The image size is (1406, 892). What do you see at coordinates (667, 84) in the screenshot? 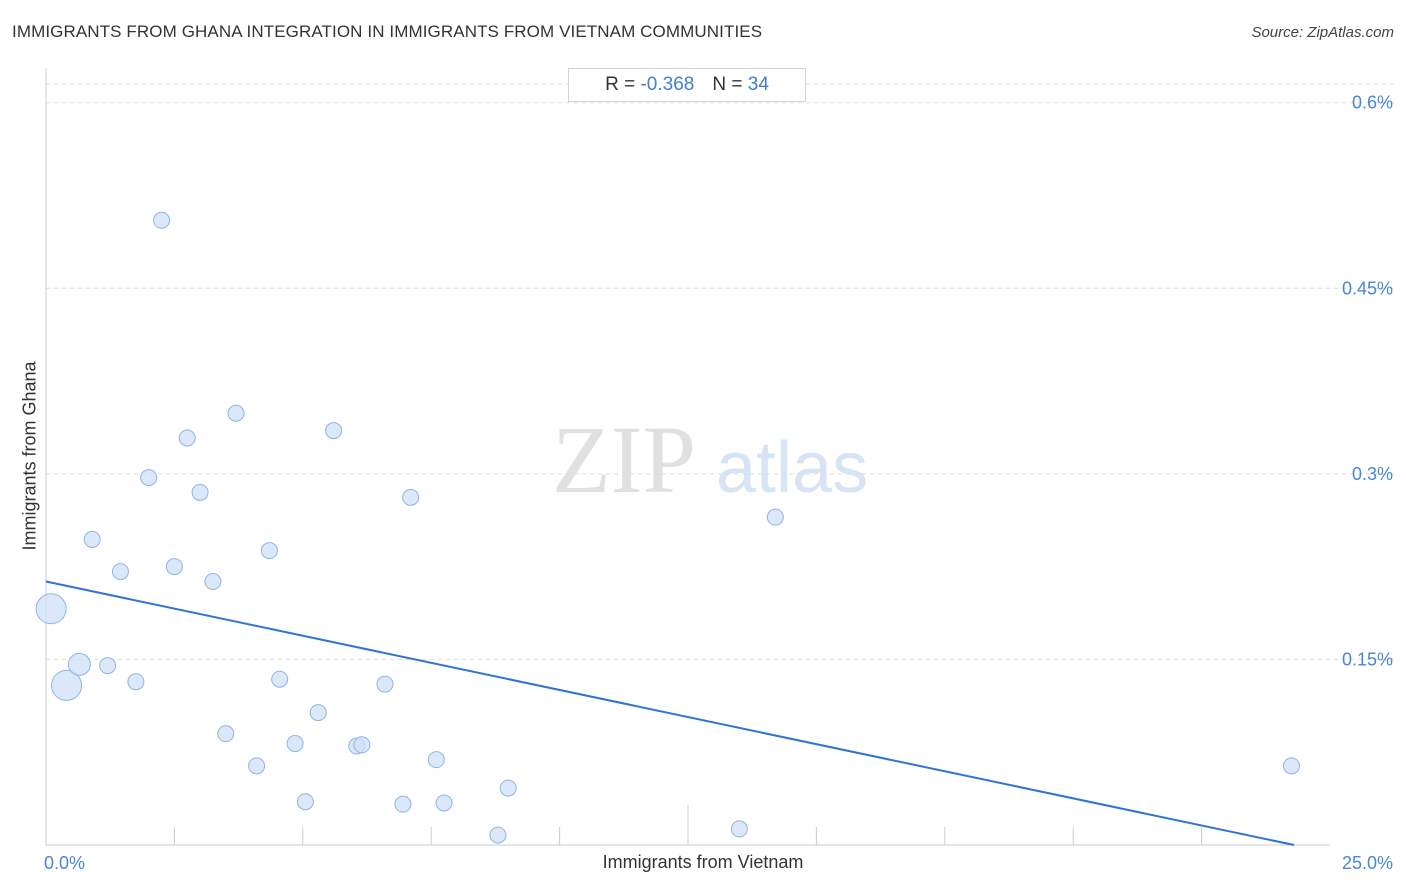
I see `r-value: -0.368` at bounding box center [667, 84].